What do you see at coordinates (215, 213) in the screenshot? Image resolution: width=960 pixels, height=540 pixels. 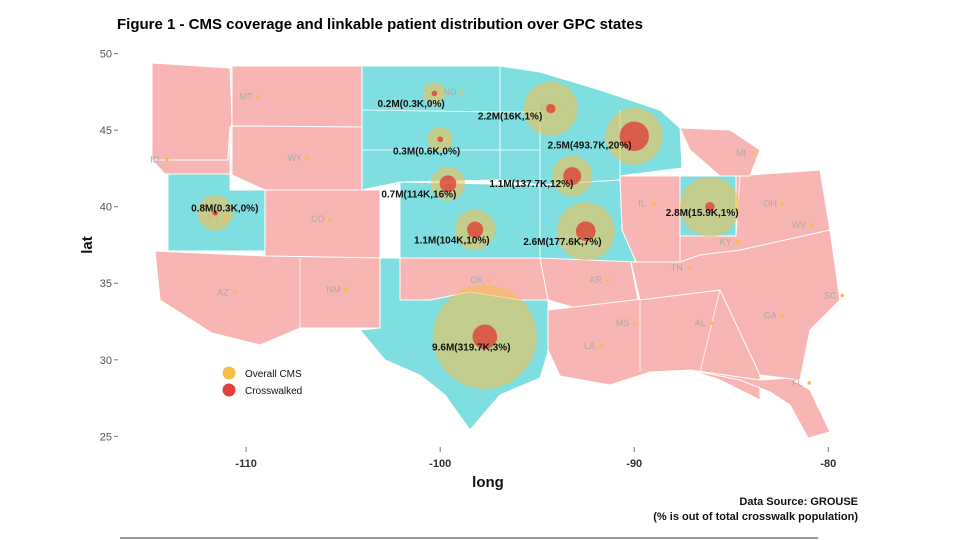 I see `bubble-crosswalked-ut` at bounding box center [215, 213].